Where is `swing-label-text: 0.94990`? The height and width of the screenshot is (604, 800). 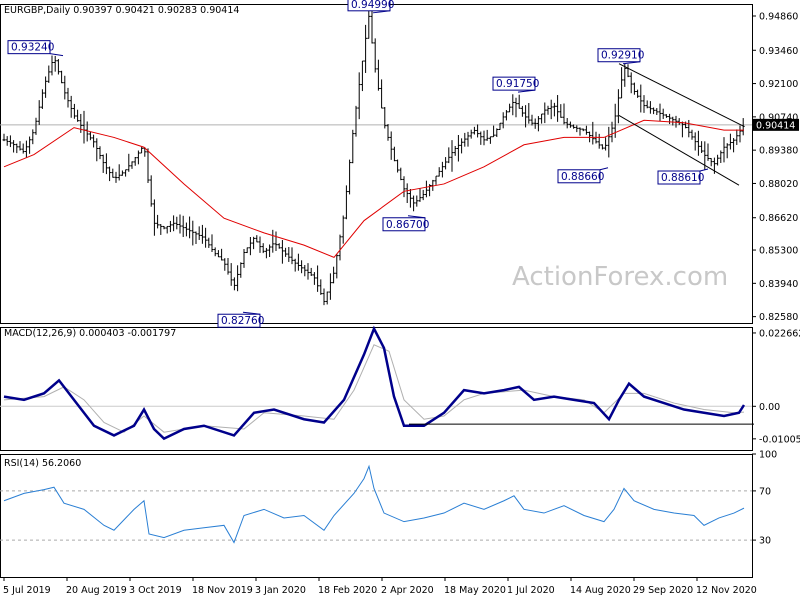
swing-label-text: 0.94990 is located at coordinates (372, 5).